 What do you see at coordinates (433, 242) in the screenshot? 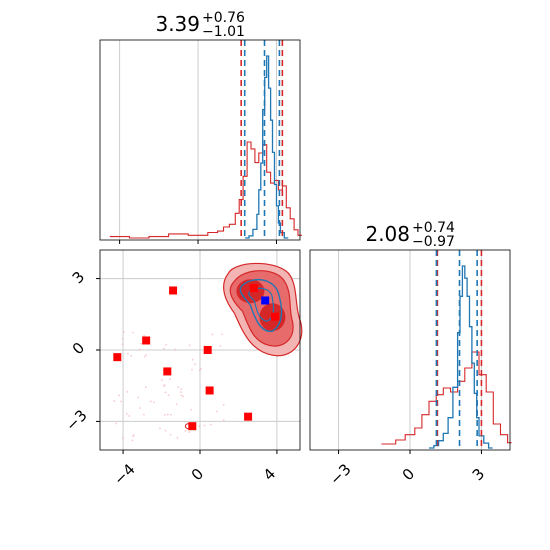
I see `title-param2-minus: −0.97` at bounding box center [433, 242].